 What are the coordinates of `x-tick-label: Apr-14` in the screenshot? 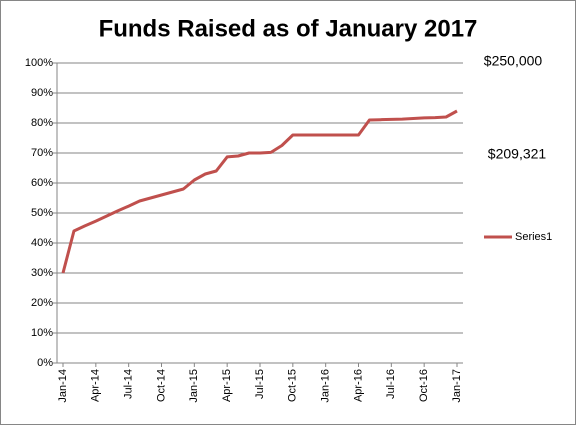 It's located at (96, 385).